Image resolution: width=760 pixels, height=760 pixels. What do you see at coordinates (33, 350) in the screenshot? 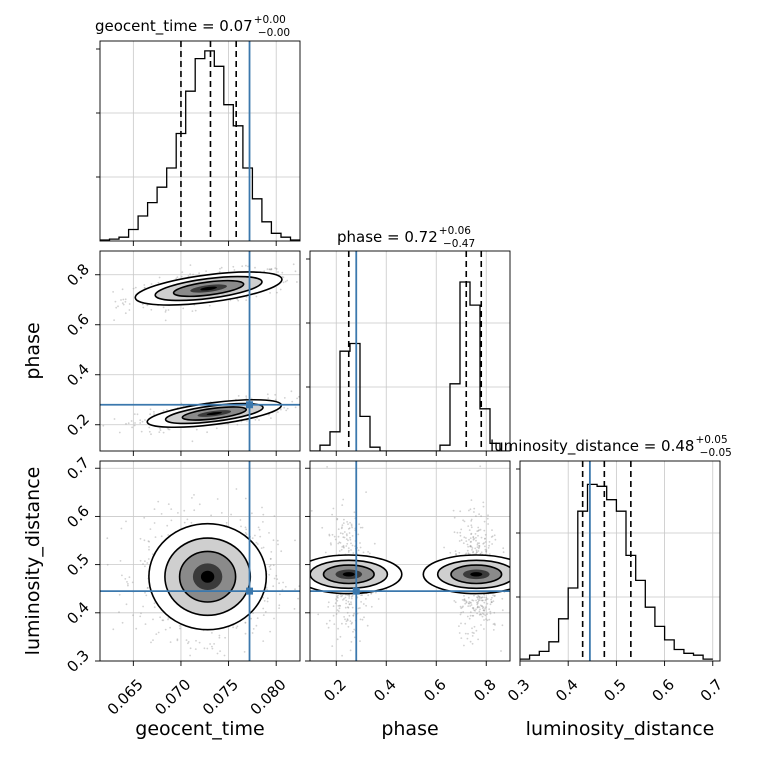
I see `y-axis-label-phase: phase` at bounding box center [33, 350].